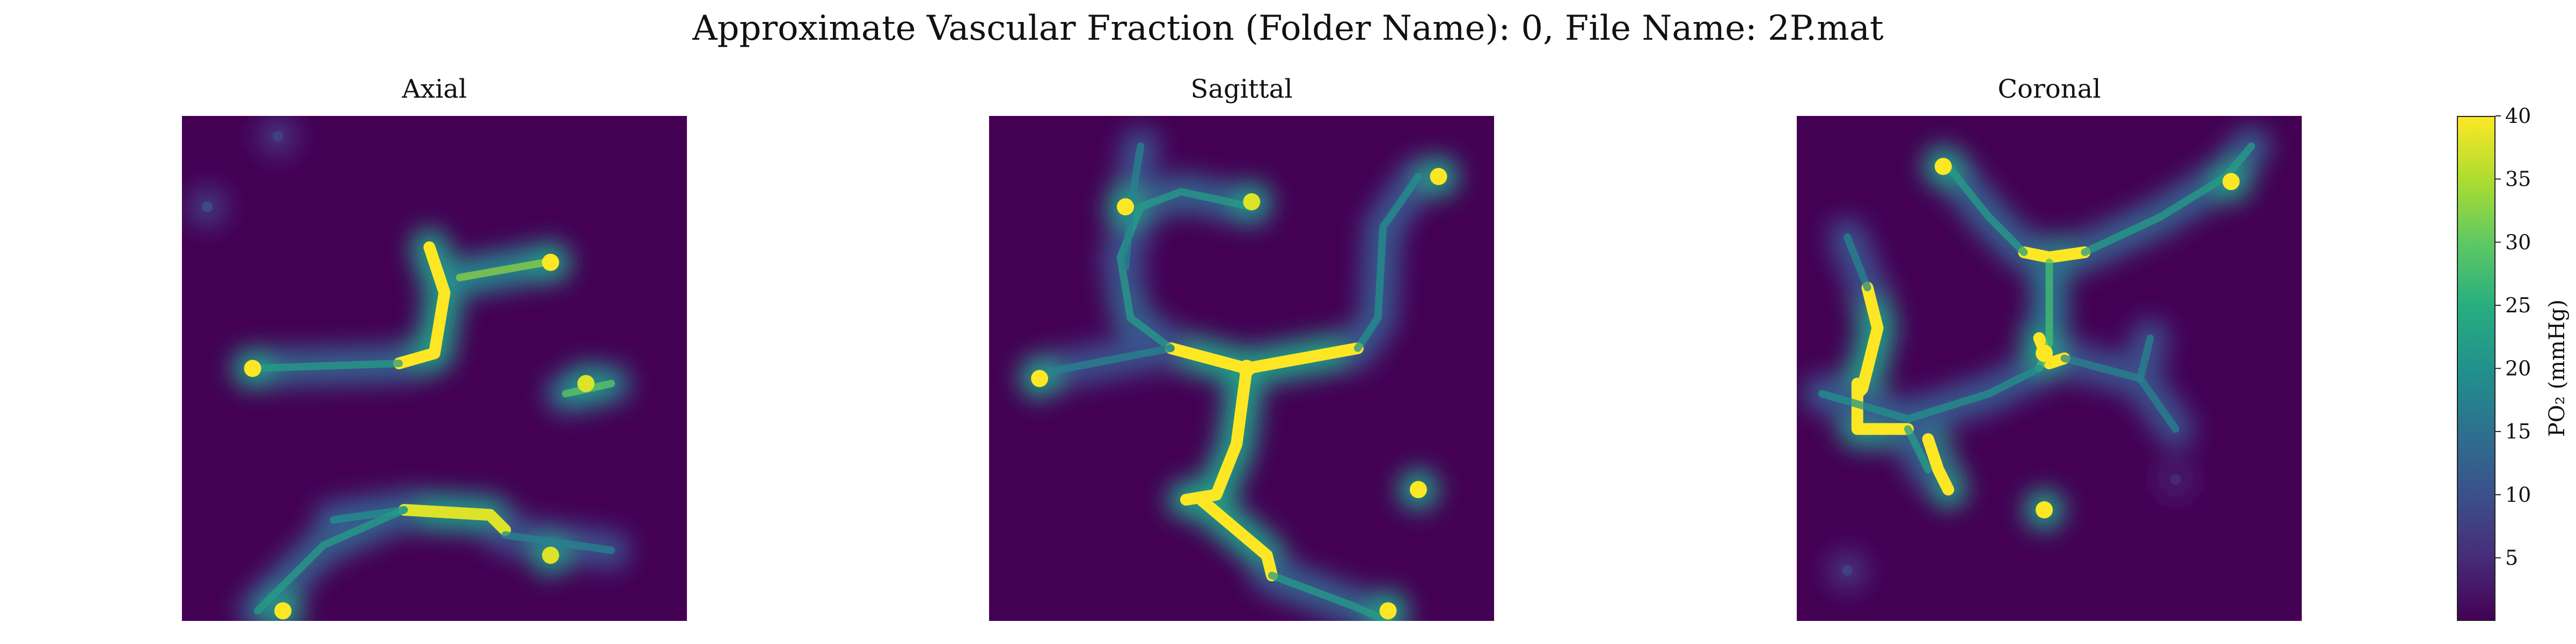 This screenshot has width=2576, height=644. Describe the element at coordinates (1239, 381) in the screenshot. I see `sagittal-core-layer` at that location.